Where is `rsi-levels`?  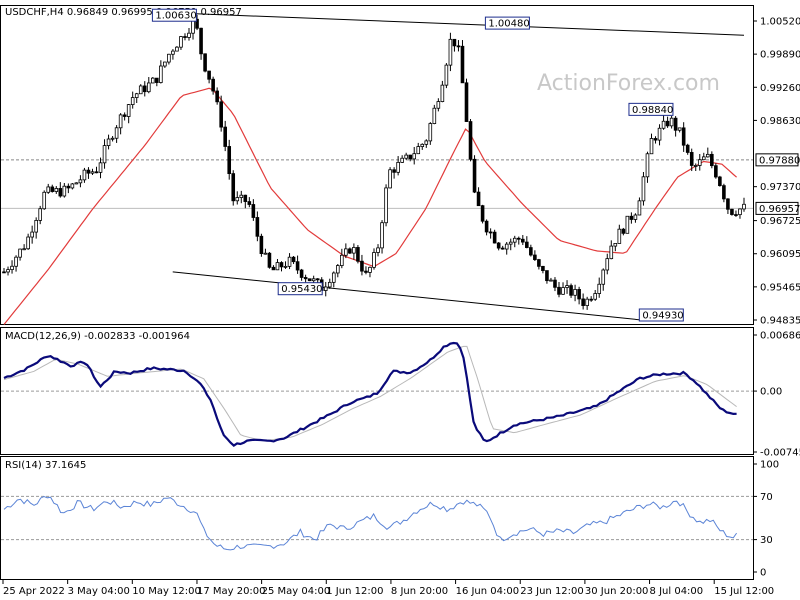 rsi-levels is located at coordinates (377, 518).